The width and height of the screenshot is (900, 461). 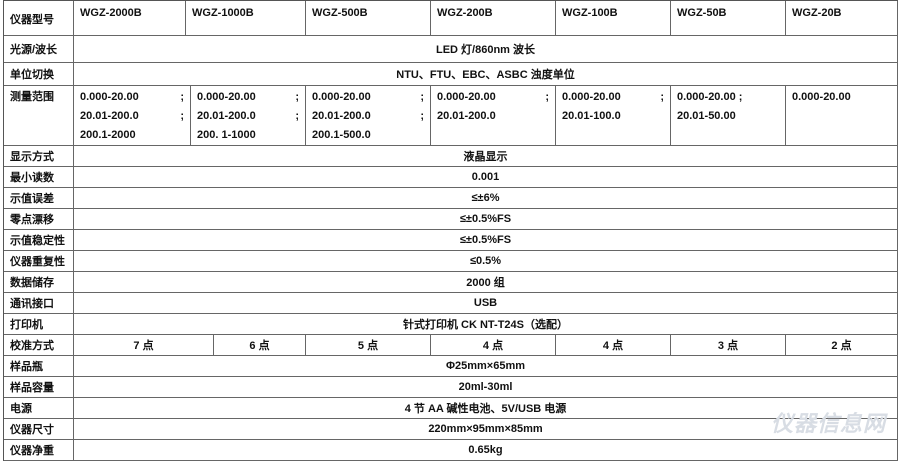 I want to click on model-name: WGZ-500B, so click(x=368, y=18).